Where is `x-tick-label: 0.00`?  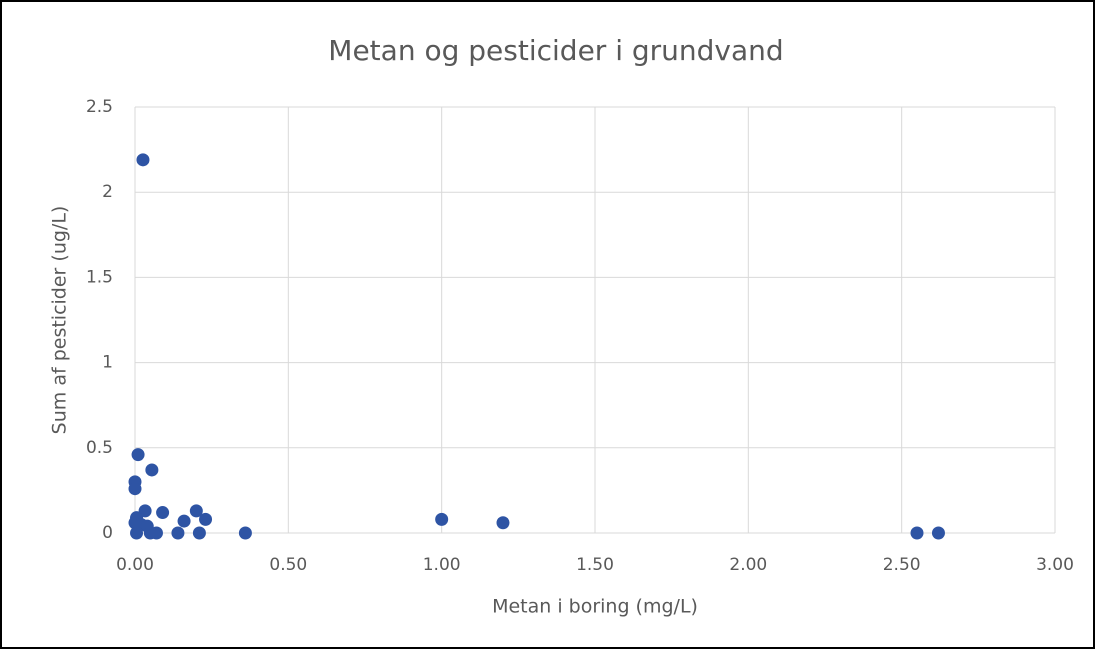 x-tick-label: 0.00 is located at coordinates (135, 565).